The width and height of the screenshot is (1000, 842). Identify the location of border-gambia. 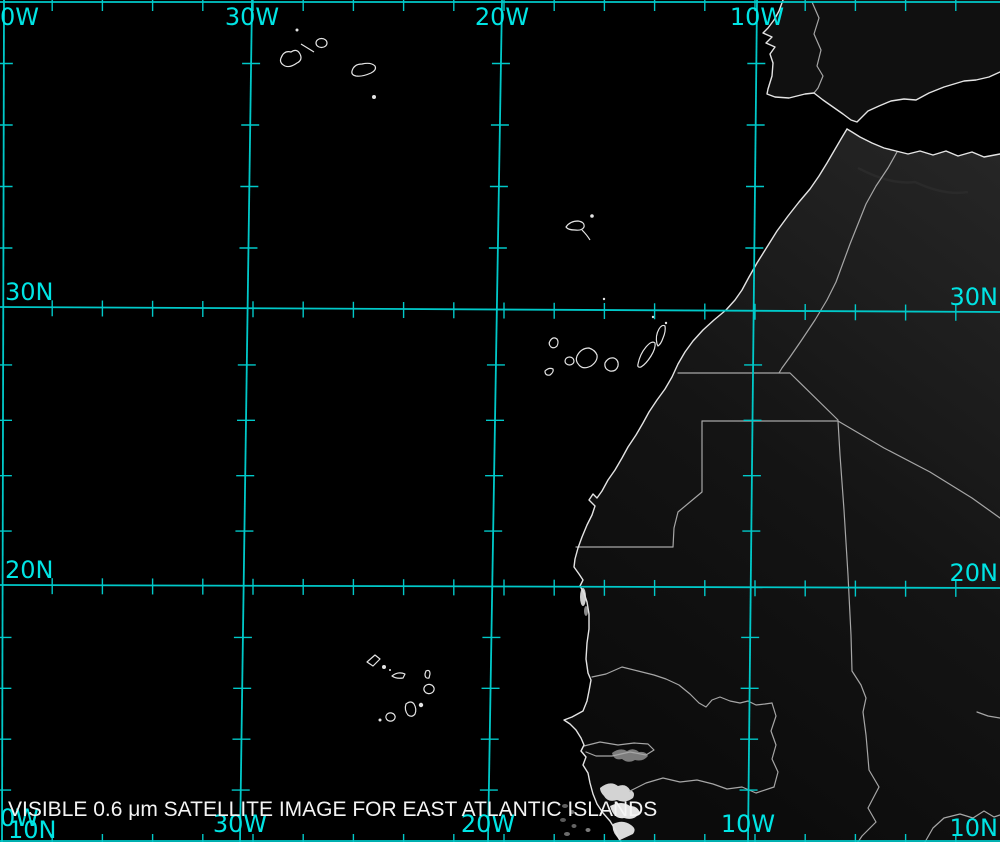
(619, 749).